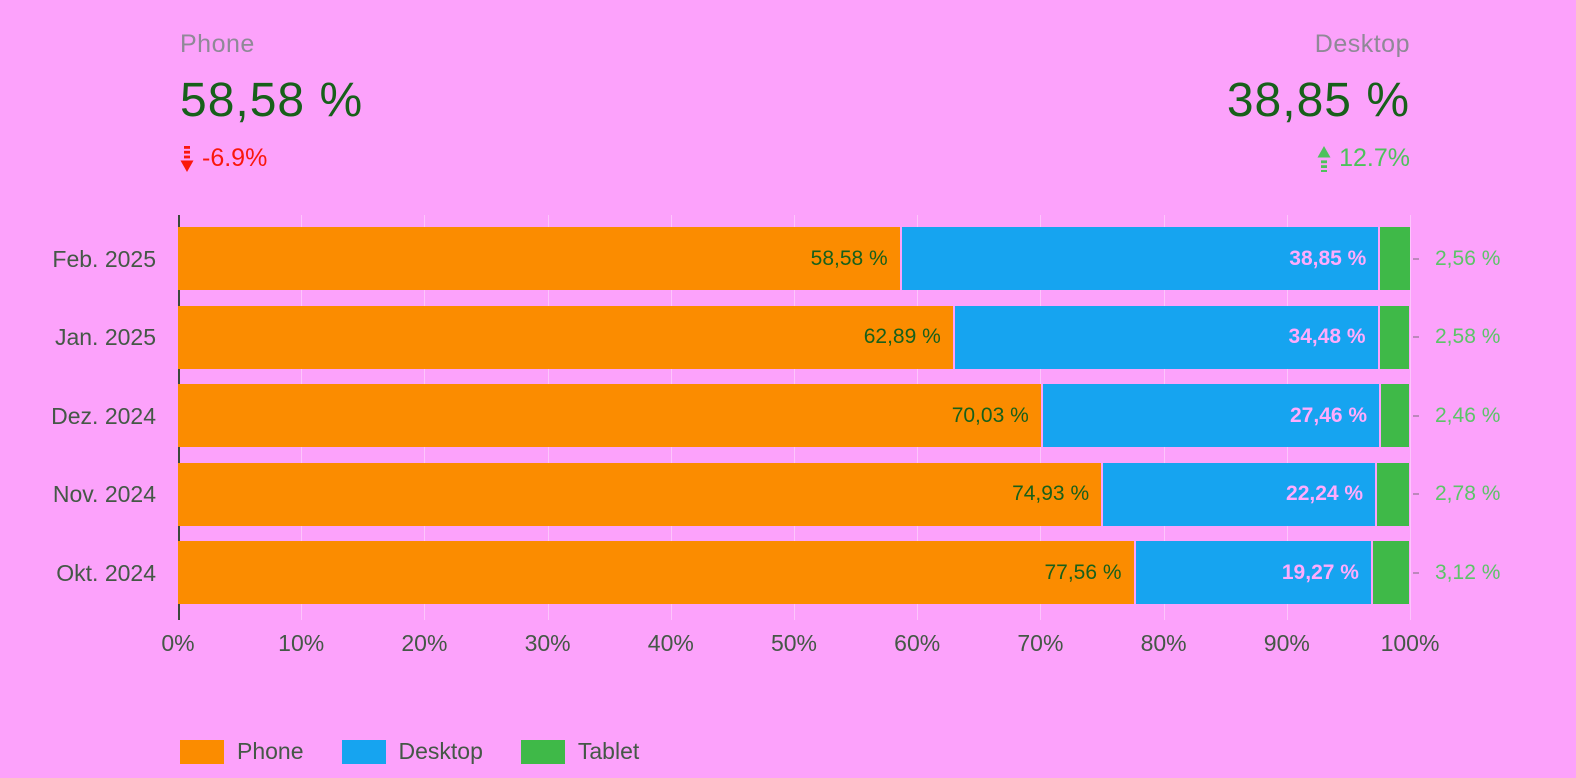 Image resolution: width=1576 pixels, height=778 pixels. Describe the element at coordinates (1410, 417) in the screenshot. I see `gridline` at that location.